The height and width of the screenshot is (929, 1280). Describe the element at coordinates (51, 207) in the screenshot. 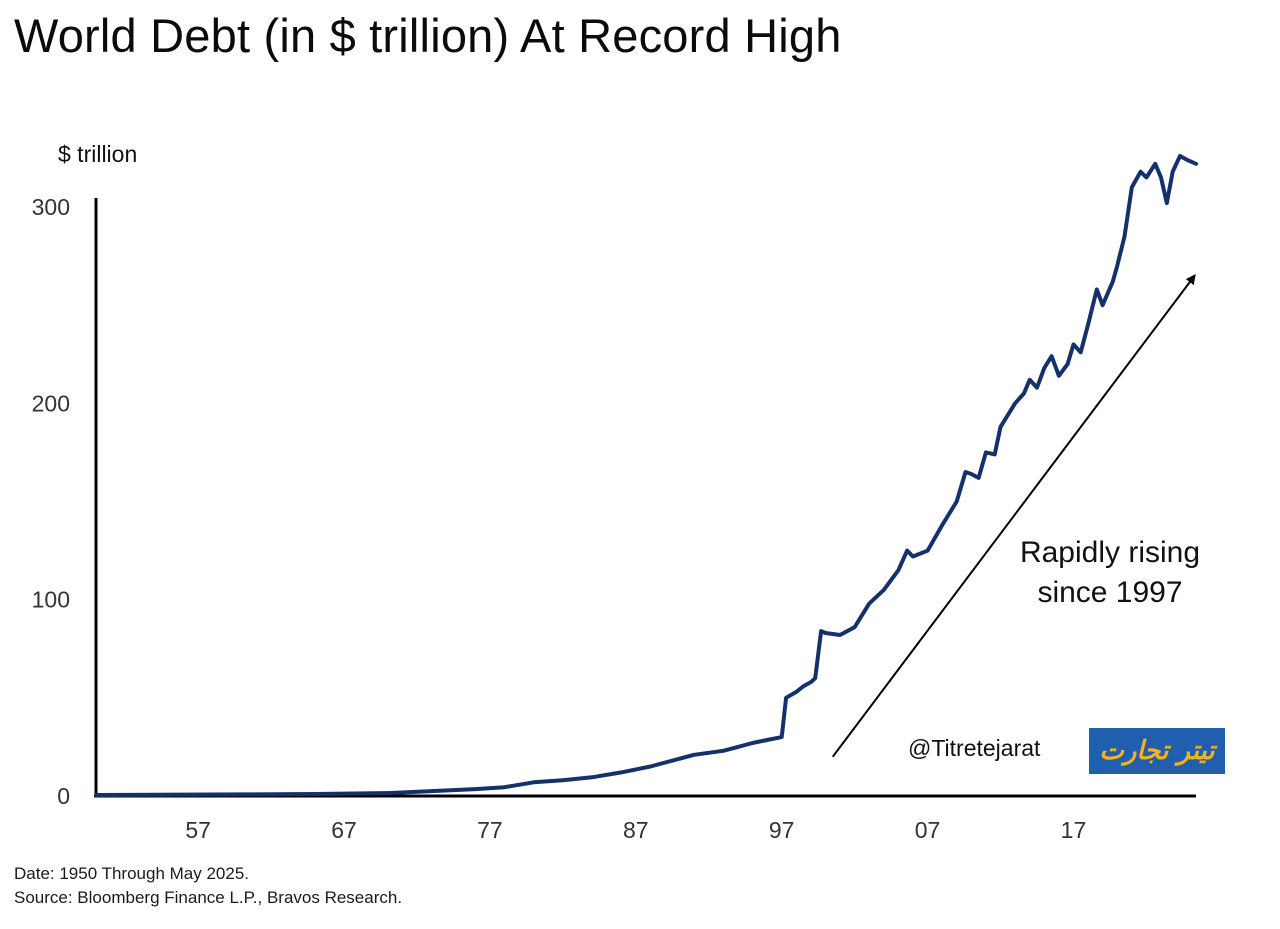

I see `y-tick-label: 300` at that location.